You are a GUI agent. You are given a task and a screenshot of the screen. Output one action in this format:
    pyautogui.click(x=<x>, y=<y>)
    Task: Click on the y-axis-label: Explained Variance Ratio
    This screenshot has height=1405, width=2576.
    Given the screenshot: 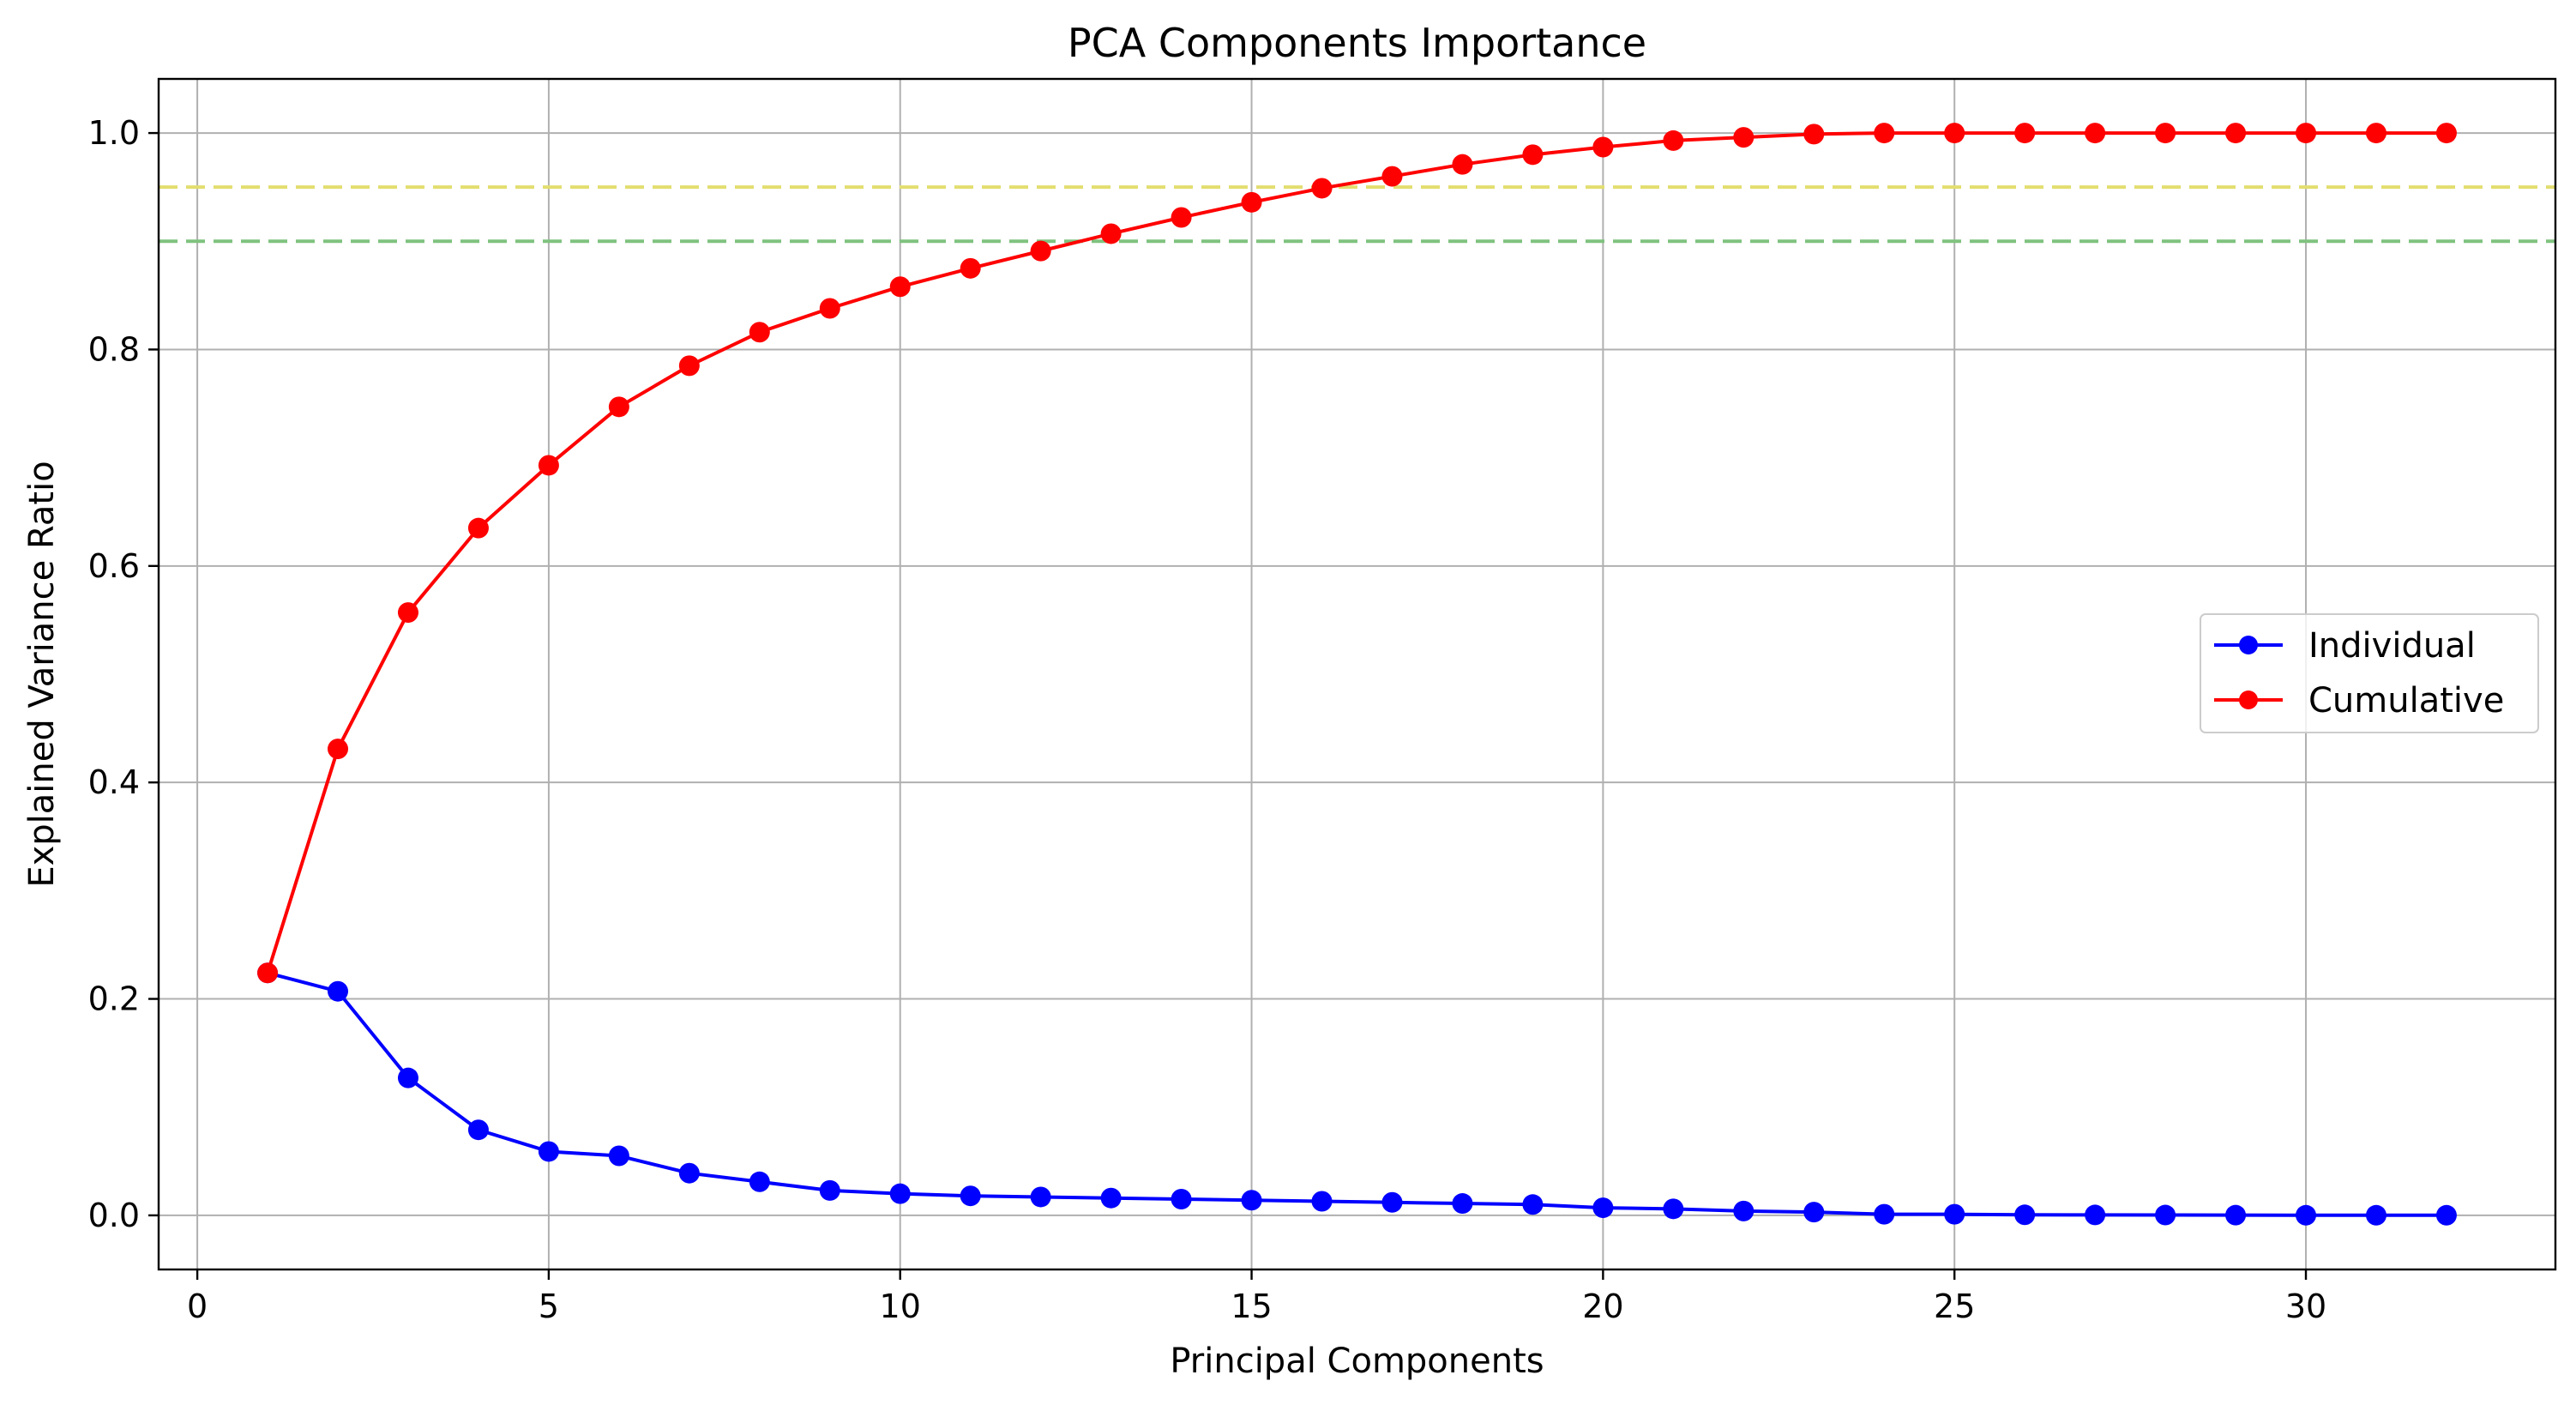 What is the action you would take?
    pyautogui.click(x=42, y=674)
    